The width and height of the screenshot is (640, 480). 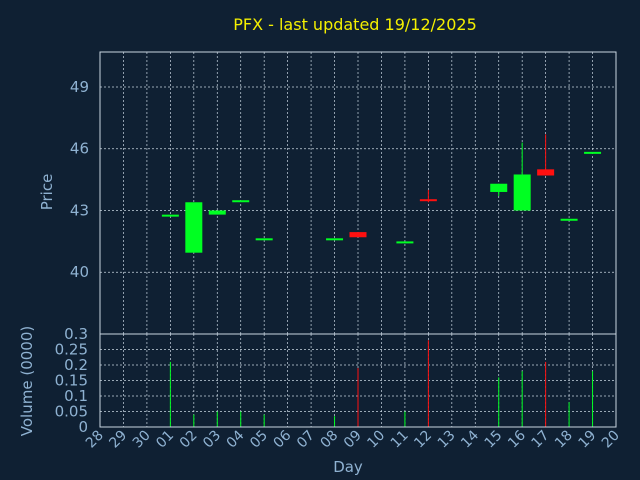 I want to click on volume-tick-label: 0, so click(x=83, y=427).